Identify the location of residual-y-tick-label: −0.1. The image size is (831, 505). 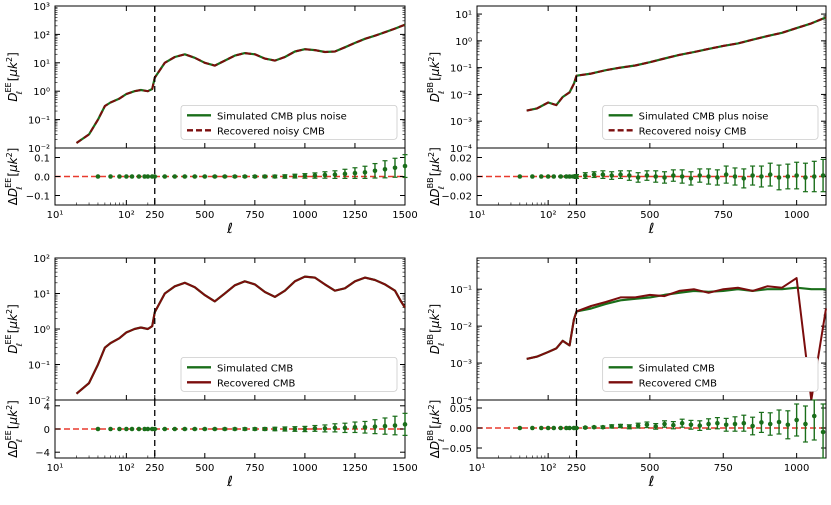
(38, 197).